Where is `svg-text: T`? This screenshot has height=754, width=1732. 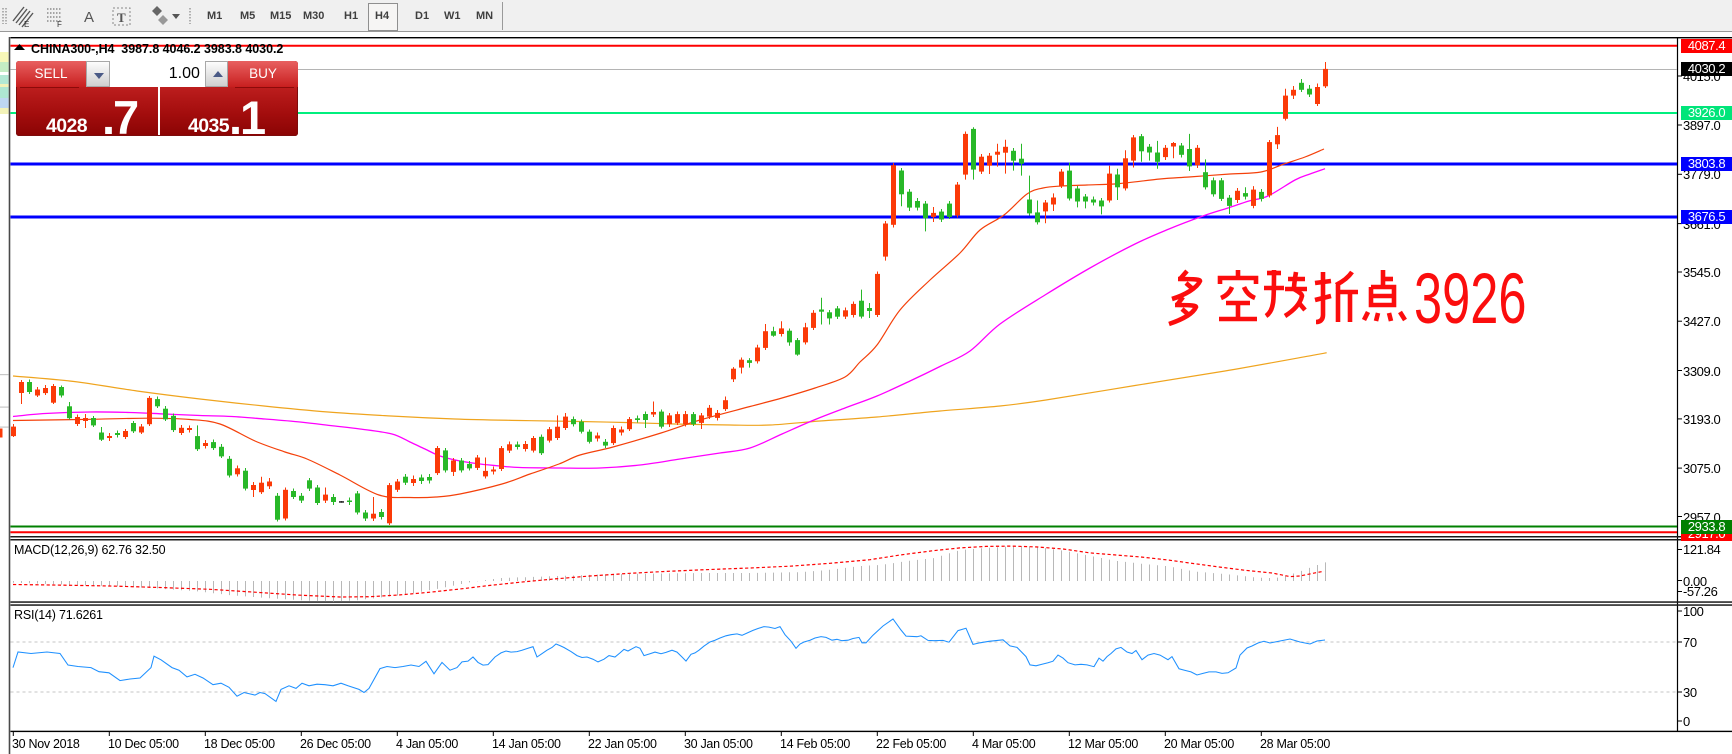 svg-text: T is located at coordinates (121, 17).